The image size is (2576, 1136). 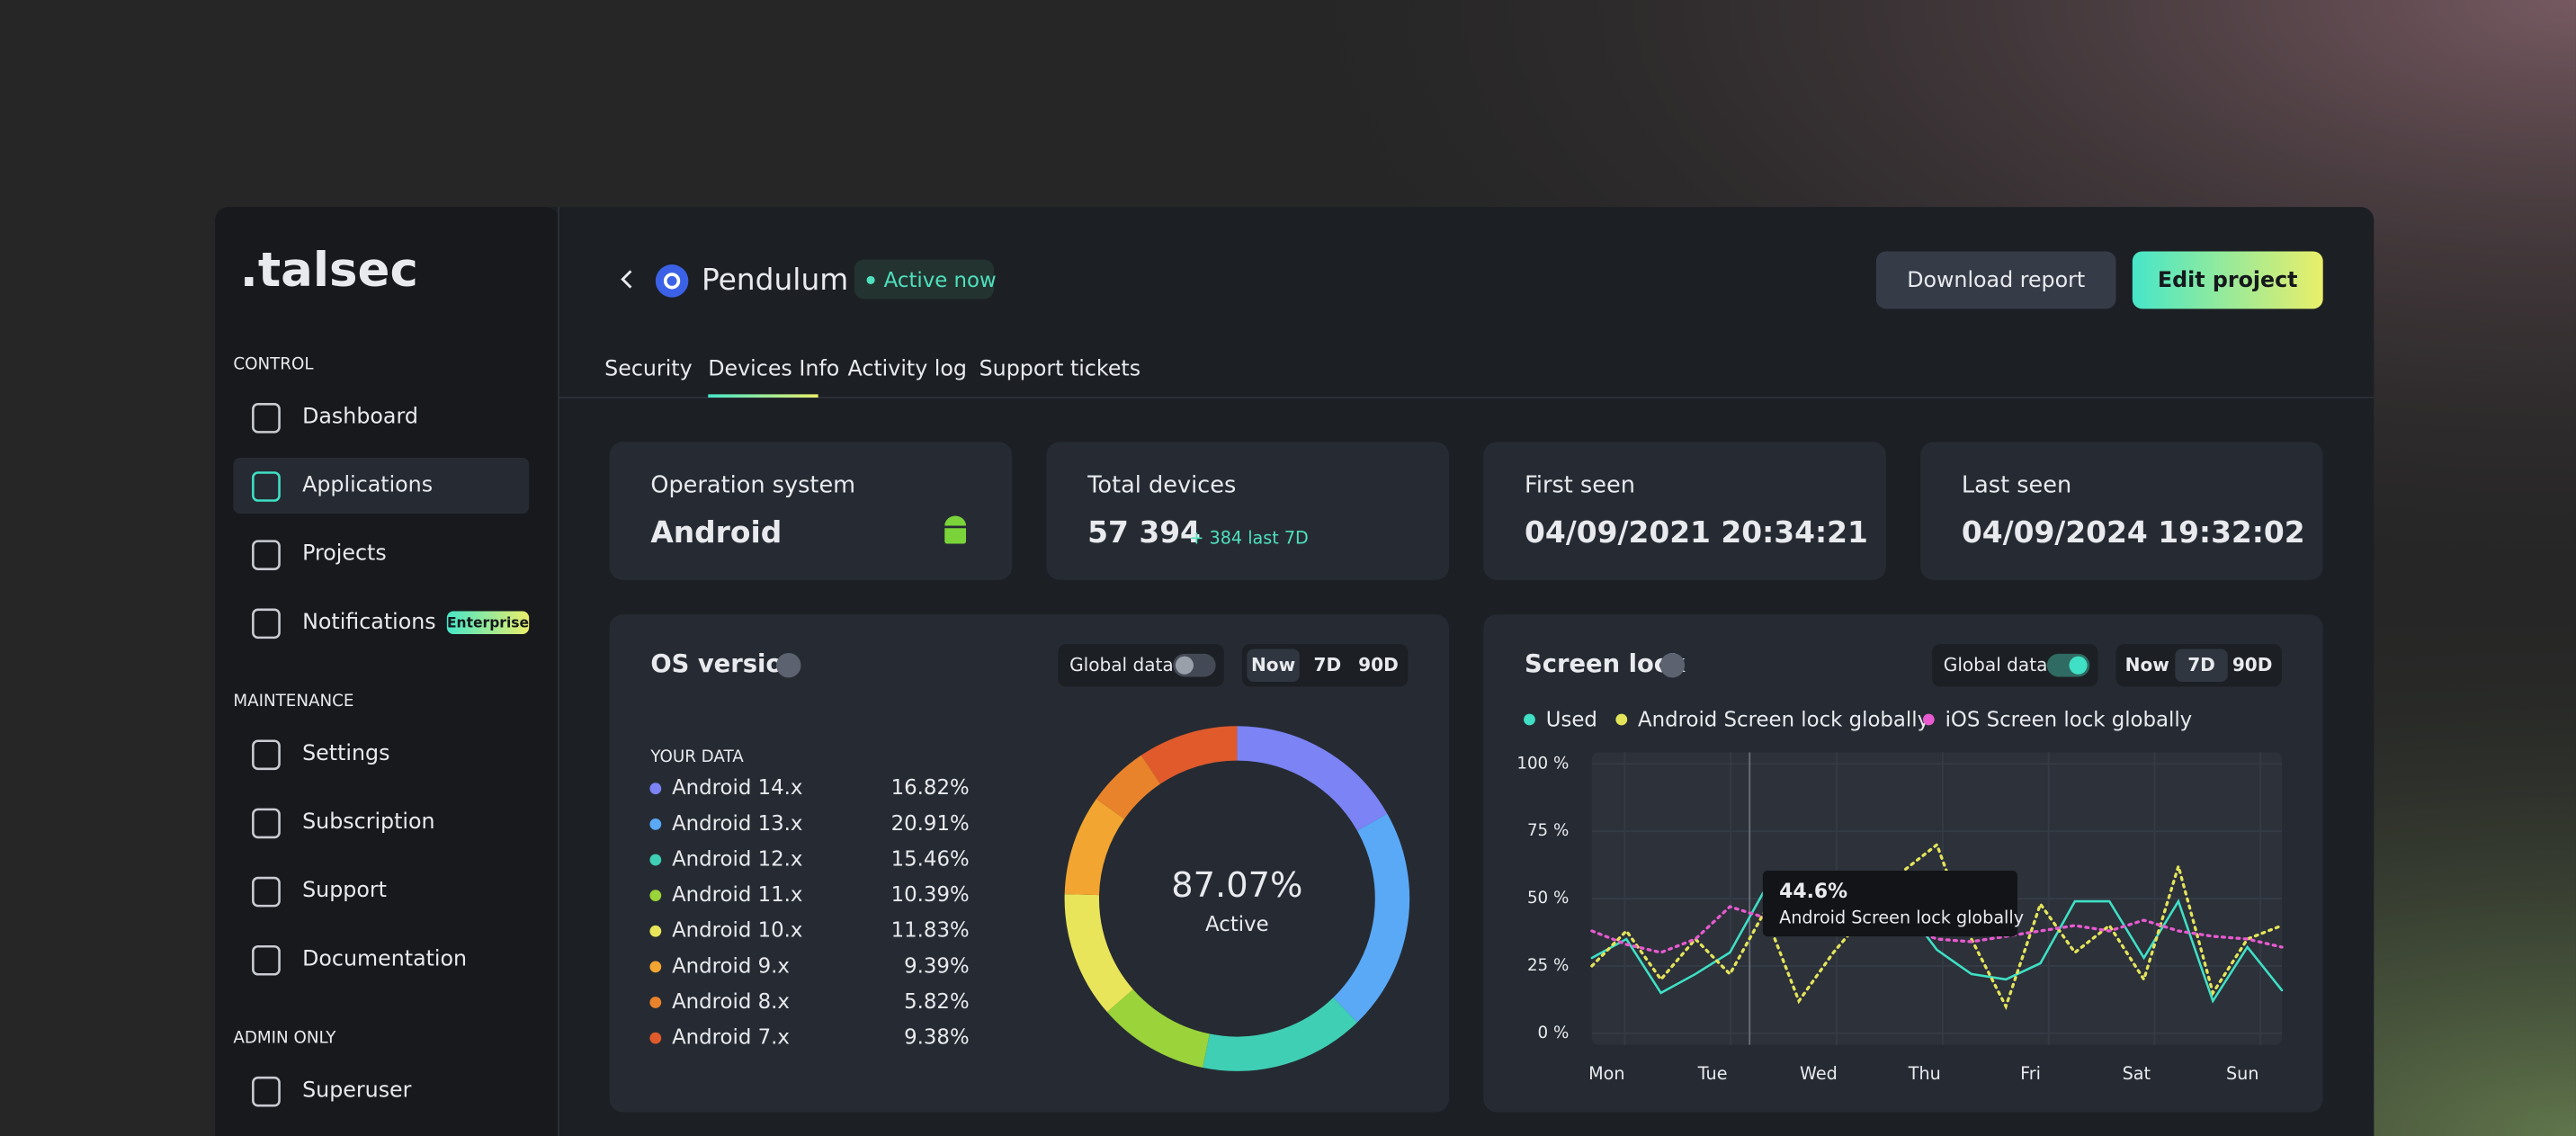 What do you see at coordinates (1144, 532) in the screenshot?
I see `stat-value: 57 394` at bounding box center [1144, 532].